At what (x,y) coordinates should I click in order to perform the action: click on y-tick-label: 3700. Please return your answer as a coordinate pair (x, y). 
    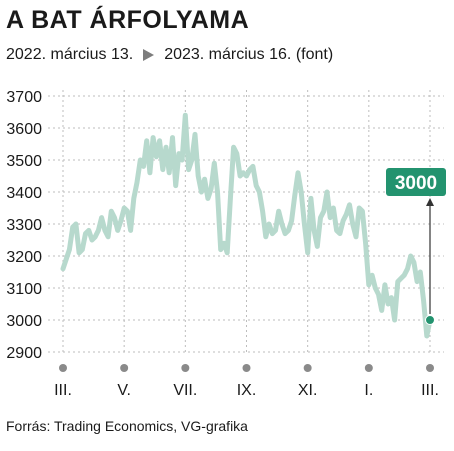
    Looking at the image, I should click on (24, 97).